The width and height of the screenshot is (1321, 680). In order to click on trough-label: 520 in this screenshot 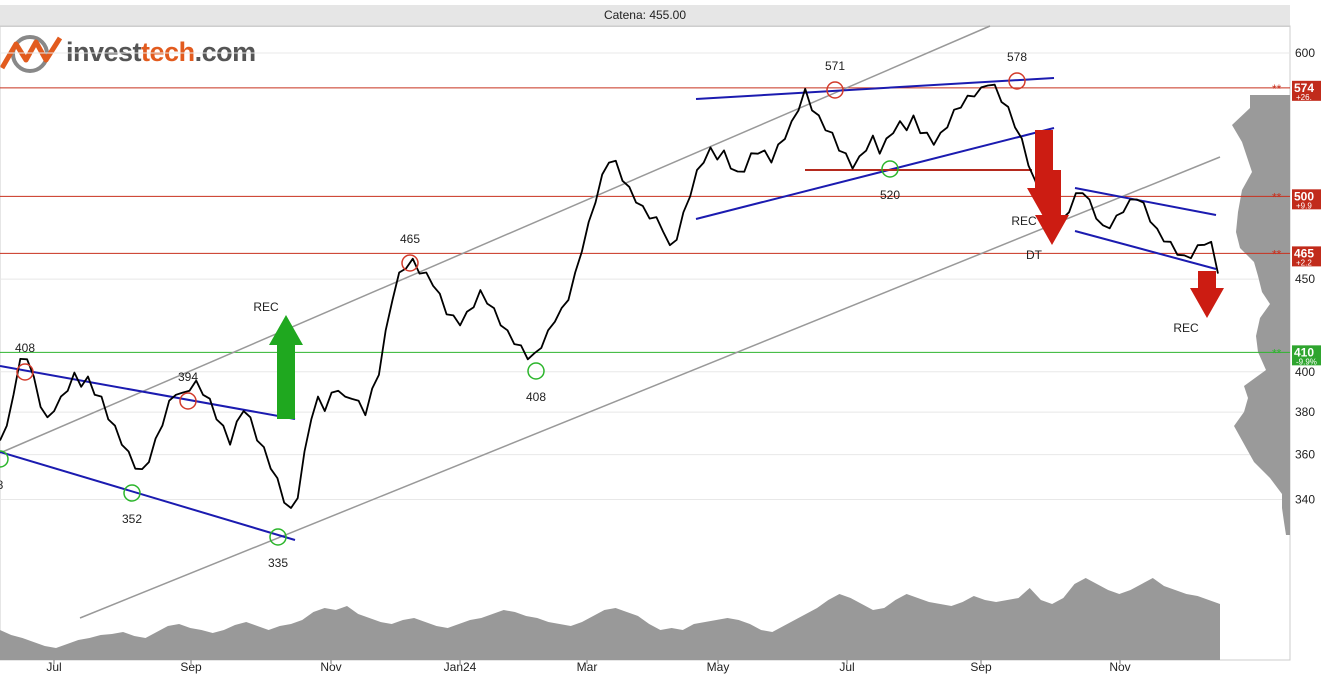, I will do `click(890, 195)`.